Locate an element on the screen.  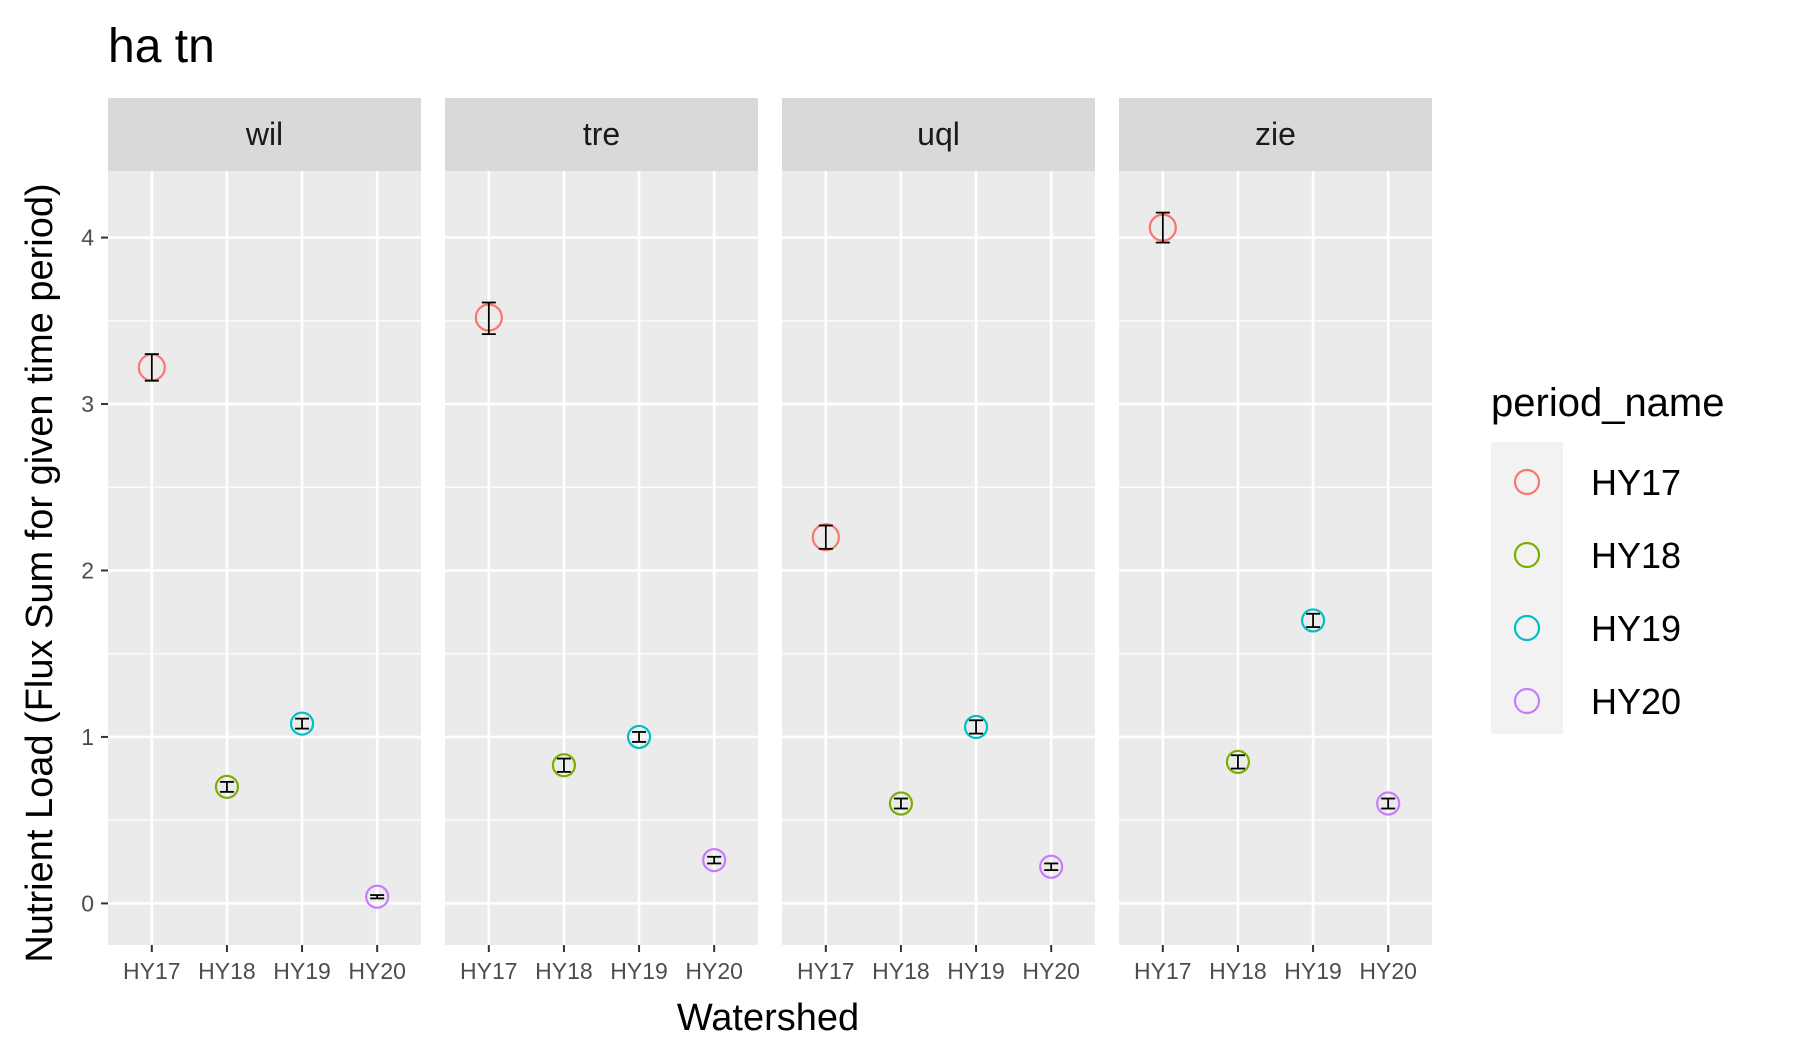
facet-strip-label: wil is located at coordinates (264, 134).